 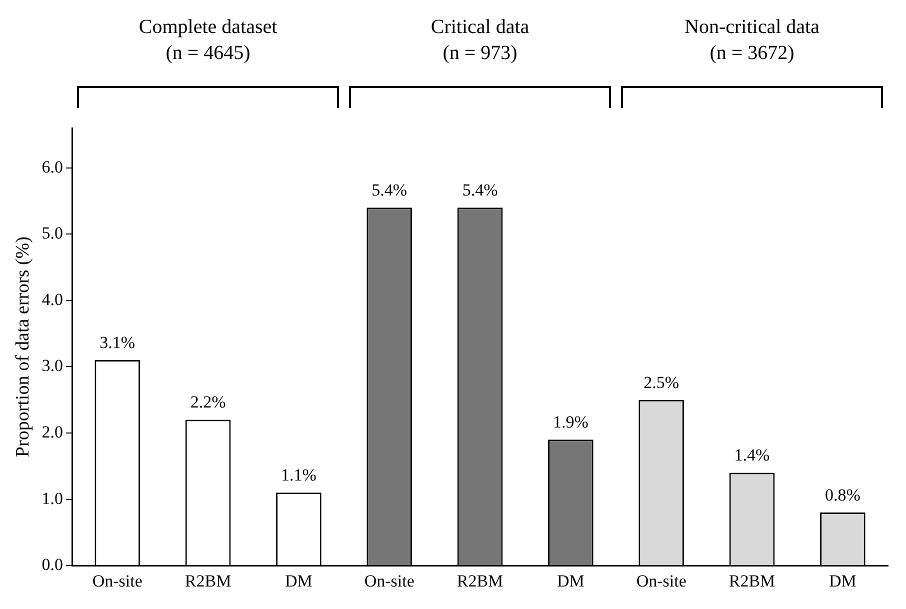 I want to click on text: Complete dataset (n = 4645), so click(x=208, y=40).